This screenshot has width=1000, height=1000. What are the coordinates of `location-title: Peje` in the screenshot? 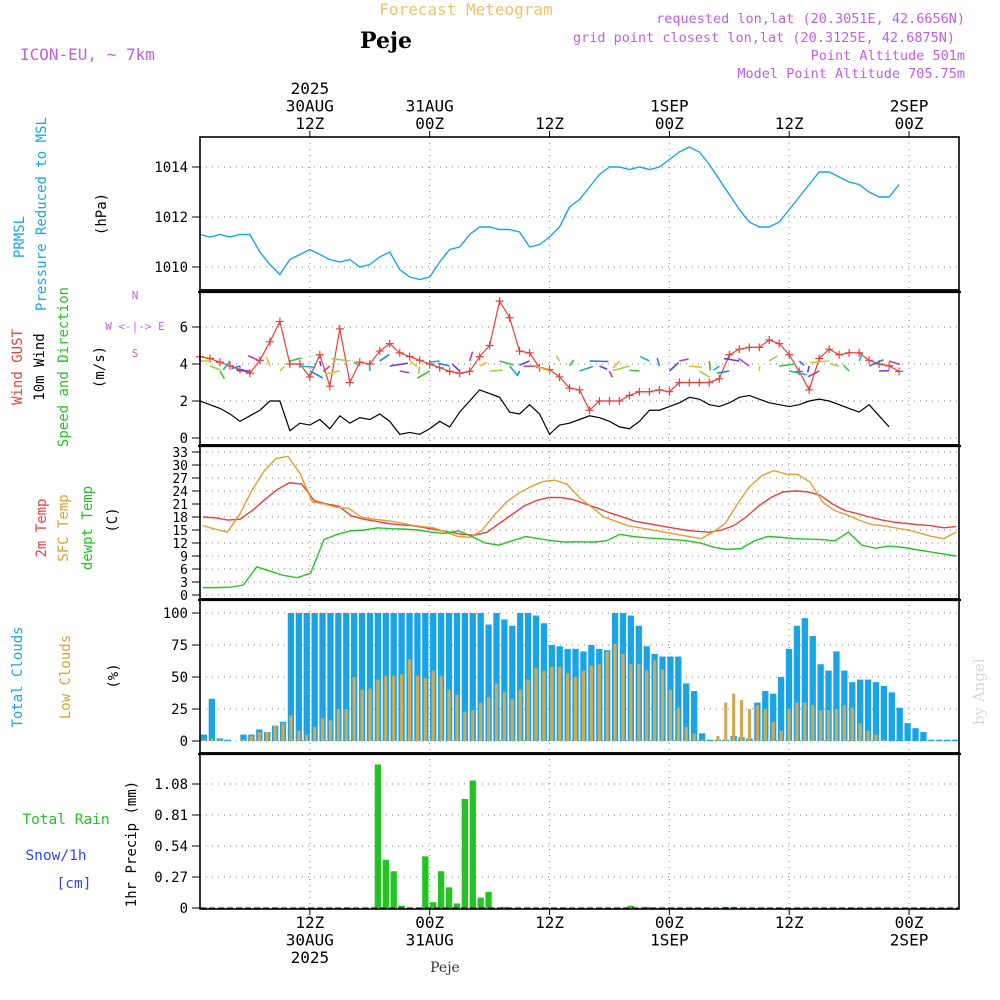 It's located at (386, 41).